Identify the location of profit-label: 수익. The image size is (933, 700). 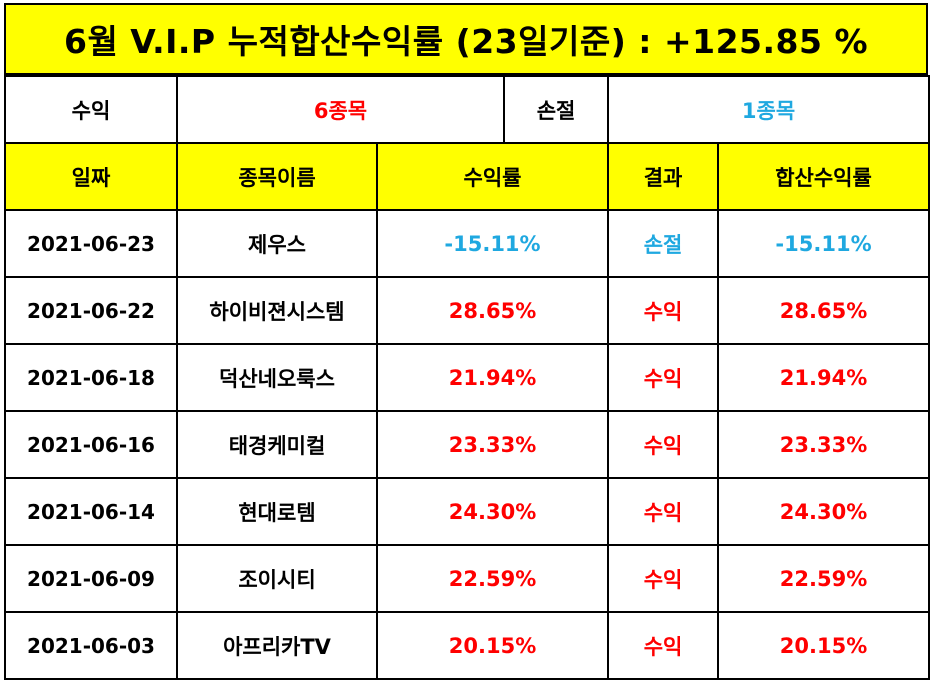
(91, 109).